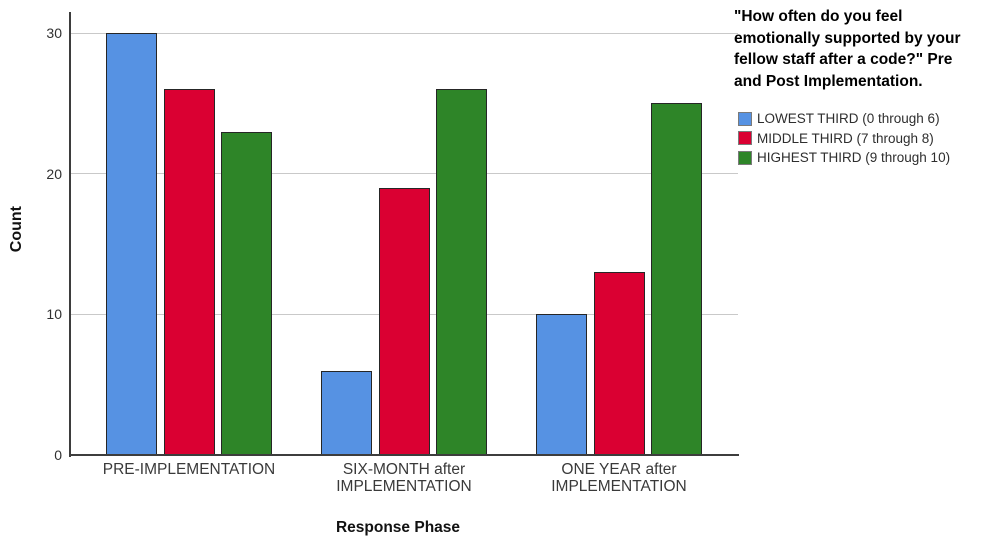 The width and height of the screenshot is (990, 551). I want to click on legend-item: MIDDLE THIRD (7 through 8), so click(844, 138).